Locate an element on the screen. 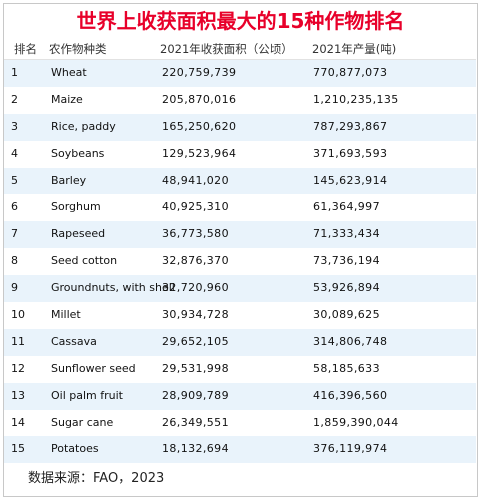 The width and height of the screenshot is (481, 500). rank-cell: 11 is located at coordinates (18, 341).